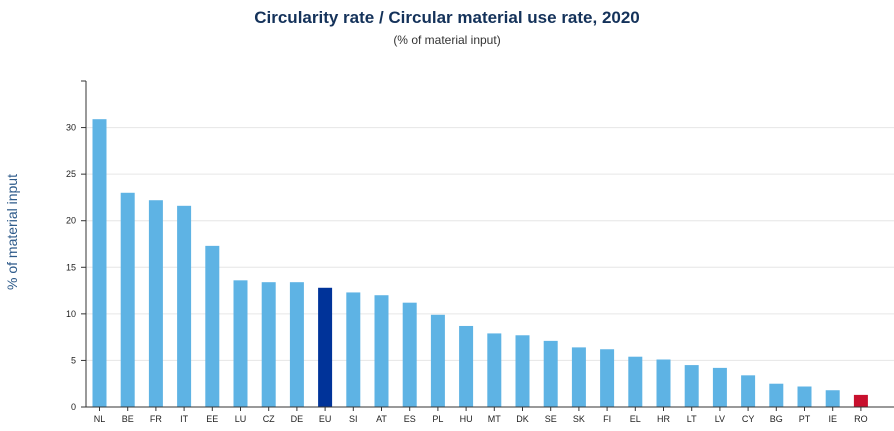 The height and width of the screenshot is (431, 894). I want to click on bar-fr, so click(155, 303).